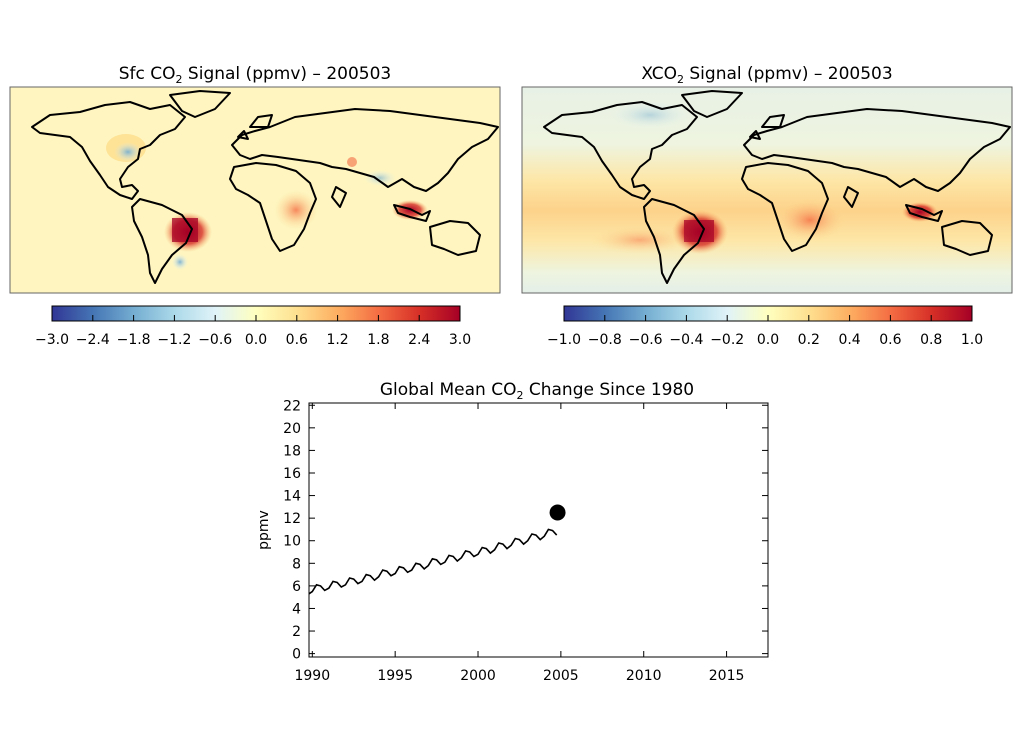  Describe the element at coordinates (460, 340) in the screenshot. I see `colorbar-tick-label: 3.0` at that location.